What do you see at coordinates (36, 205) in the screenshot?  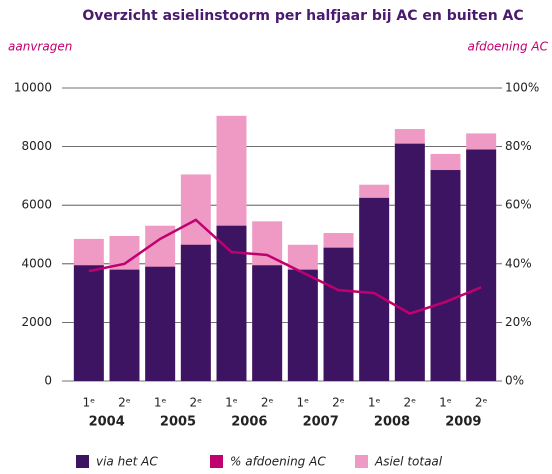 I see `y-tick-label: 6000` at bounding box center [36, 205].